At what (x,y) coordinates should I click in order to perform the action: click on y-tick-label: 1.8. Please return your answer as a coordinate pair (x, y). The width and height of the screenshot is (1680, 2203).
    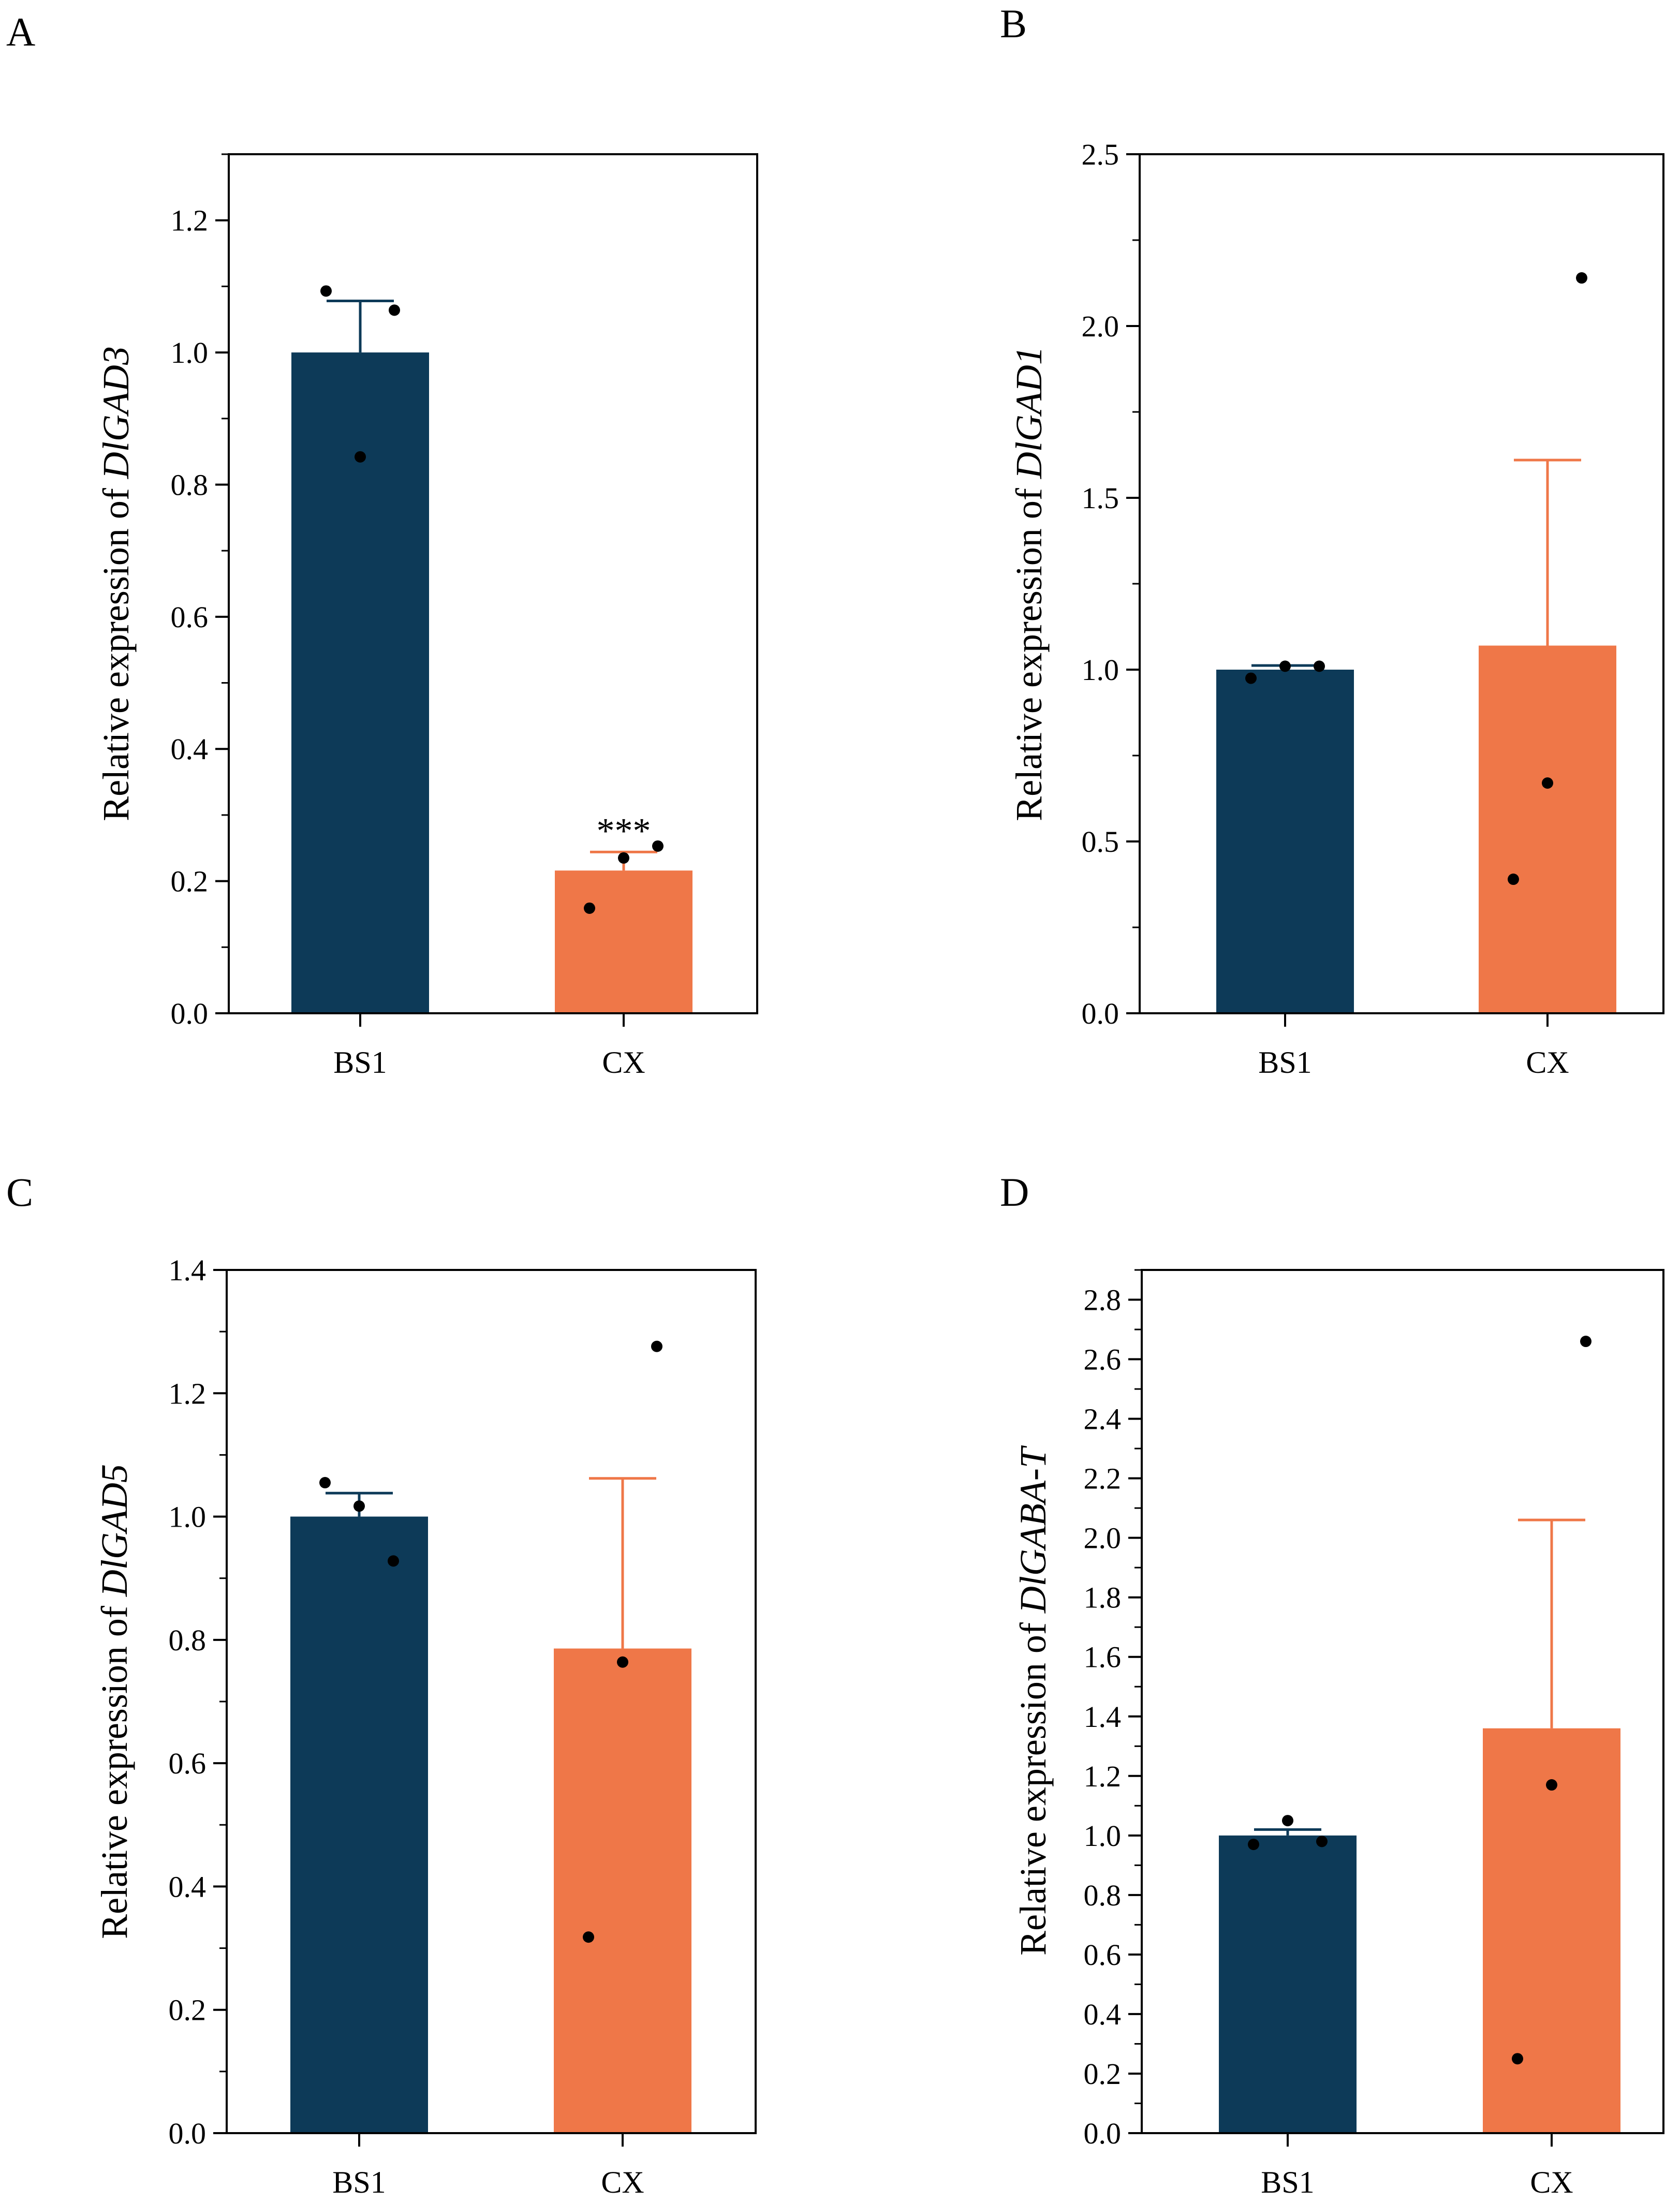
    Looking at the image, I should click on (1103, 1598).